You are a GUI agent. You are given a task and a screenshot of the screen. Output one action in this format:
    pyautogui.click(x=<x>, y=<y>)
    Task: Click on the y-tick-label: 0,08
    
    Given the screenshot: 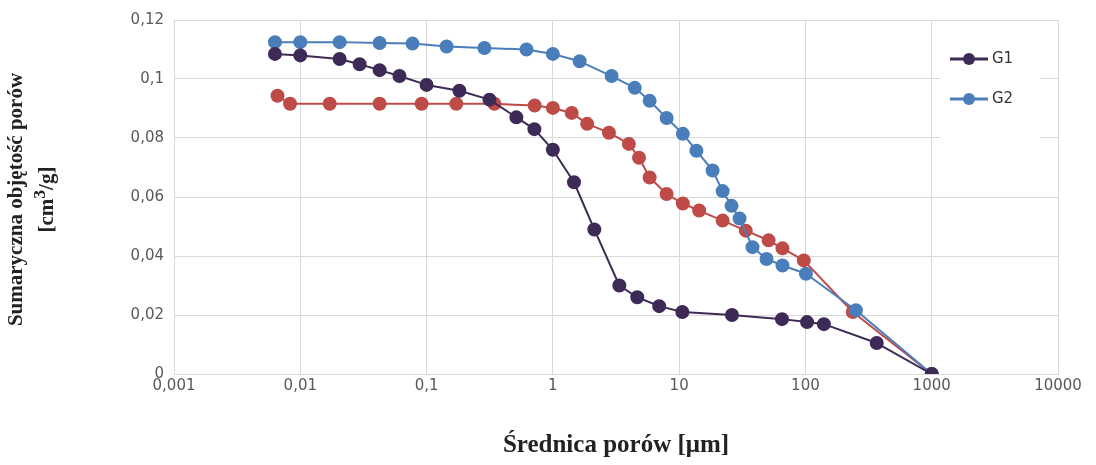 What is the action you would take?
    pyautogui.click(x=147, y=136)
    